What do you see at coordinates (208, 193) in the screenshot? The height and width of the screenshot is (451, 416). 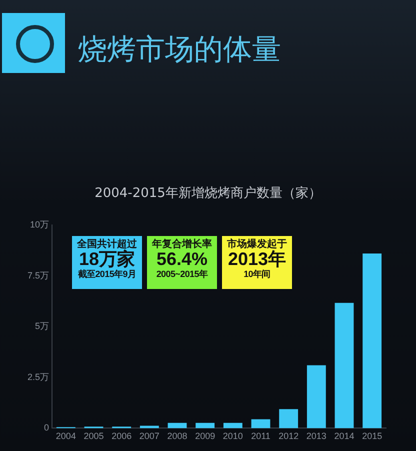 I see `chart-subtitle: 2004-2015年新增烧烤商户数量（家）` at bounding box center [208, 193].